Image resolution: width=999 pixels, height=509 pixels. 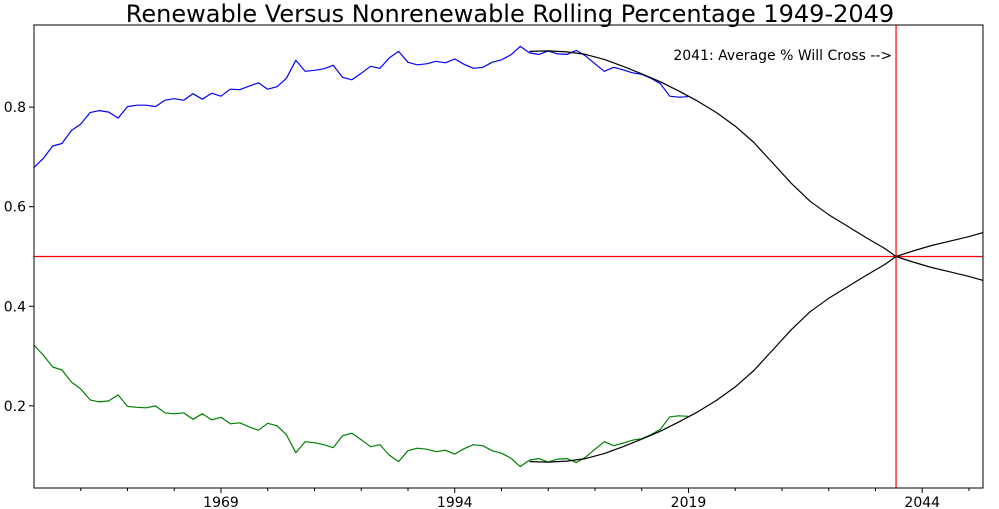 I want to click on x-tick-label: 1994, so click(x=455, y=502).